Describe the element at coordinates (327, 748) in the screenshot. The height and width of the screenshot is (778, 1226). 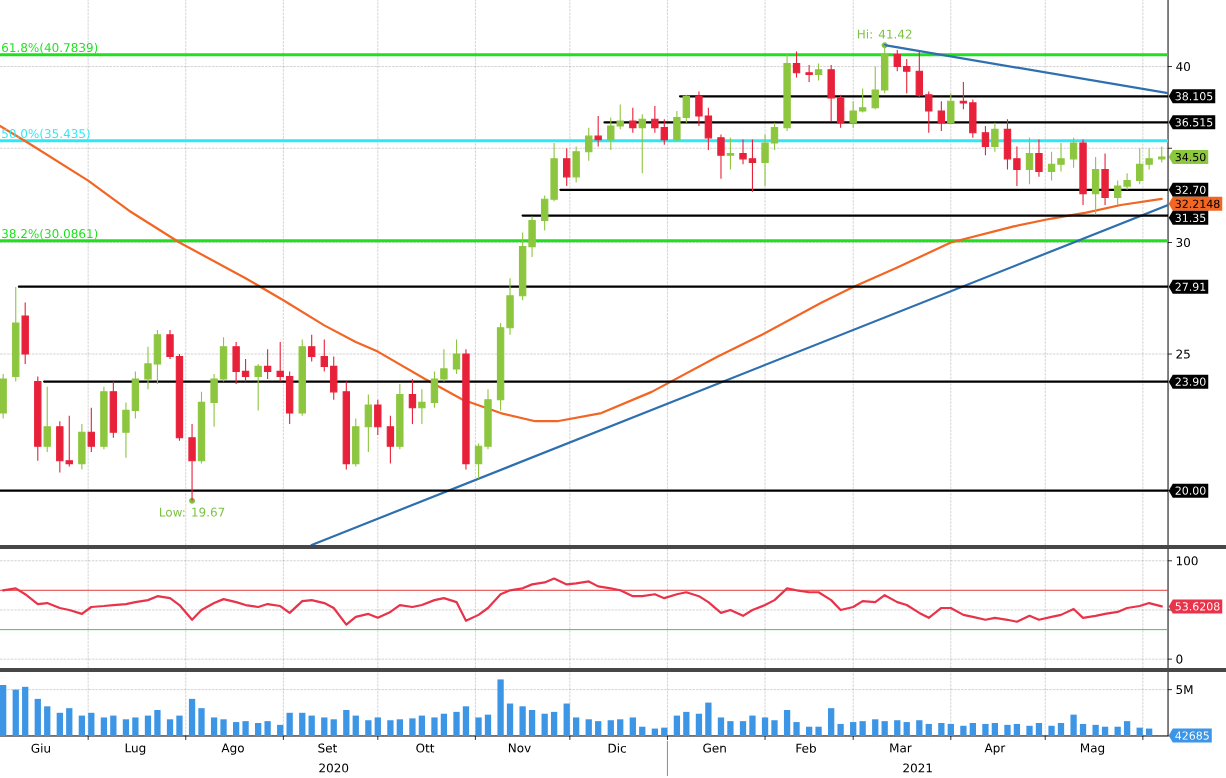
I see `x-tick-label: Set` at that location.